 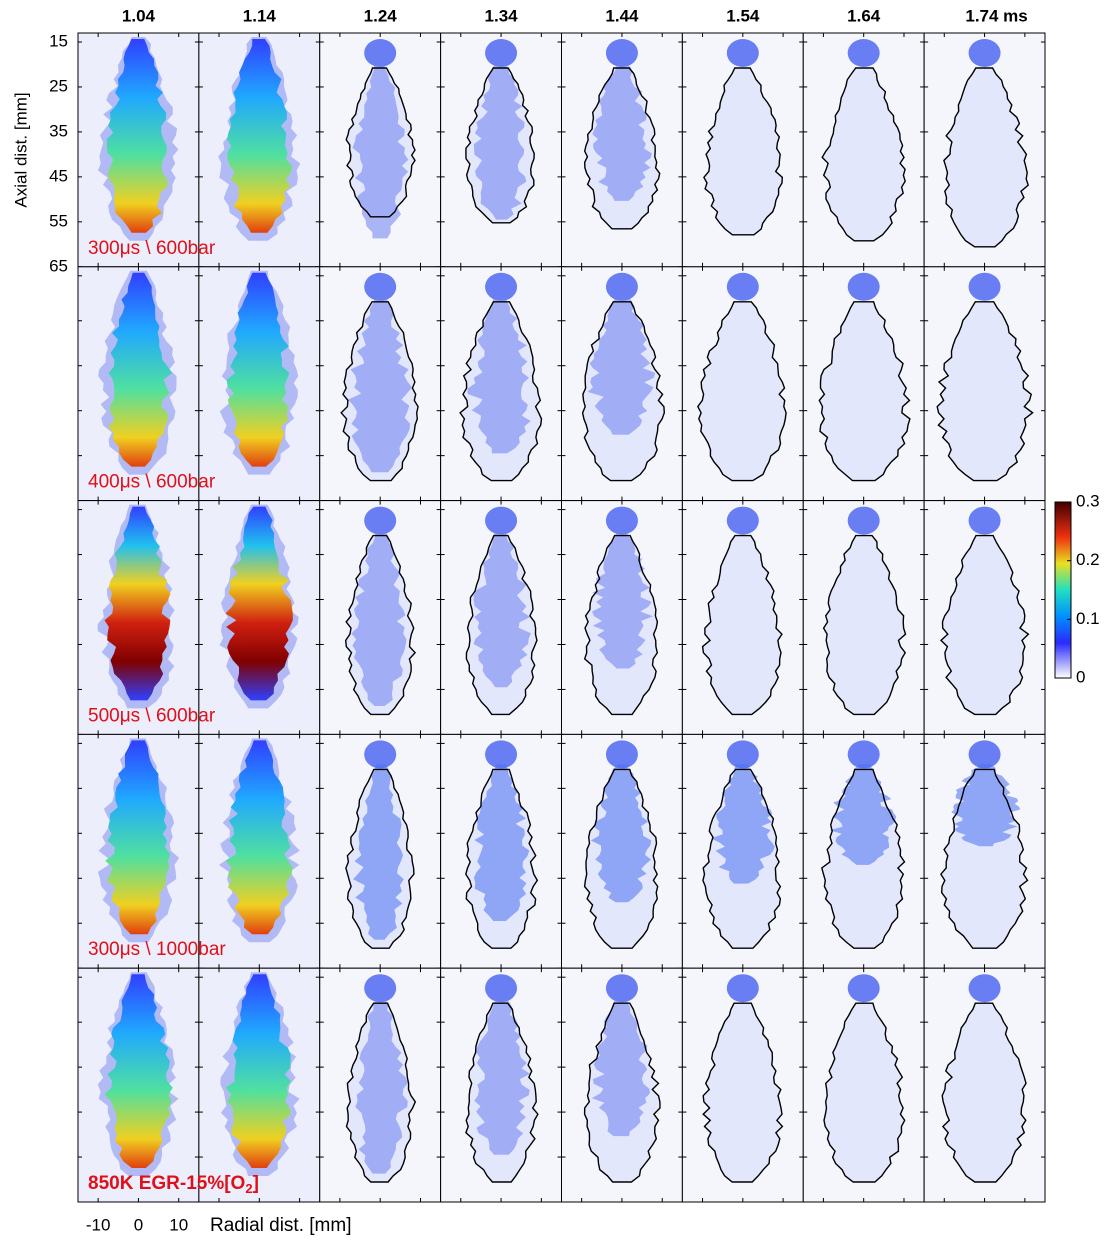 What do you see at coordinates (58, 40) in the screenshot?
I see `y-tick-label: 15` at bounding box center [58, 40].